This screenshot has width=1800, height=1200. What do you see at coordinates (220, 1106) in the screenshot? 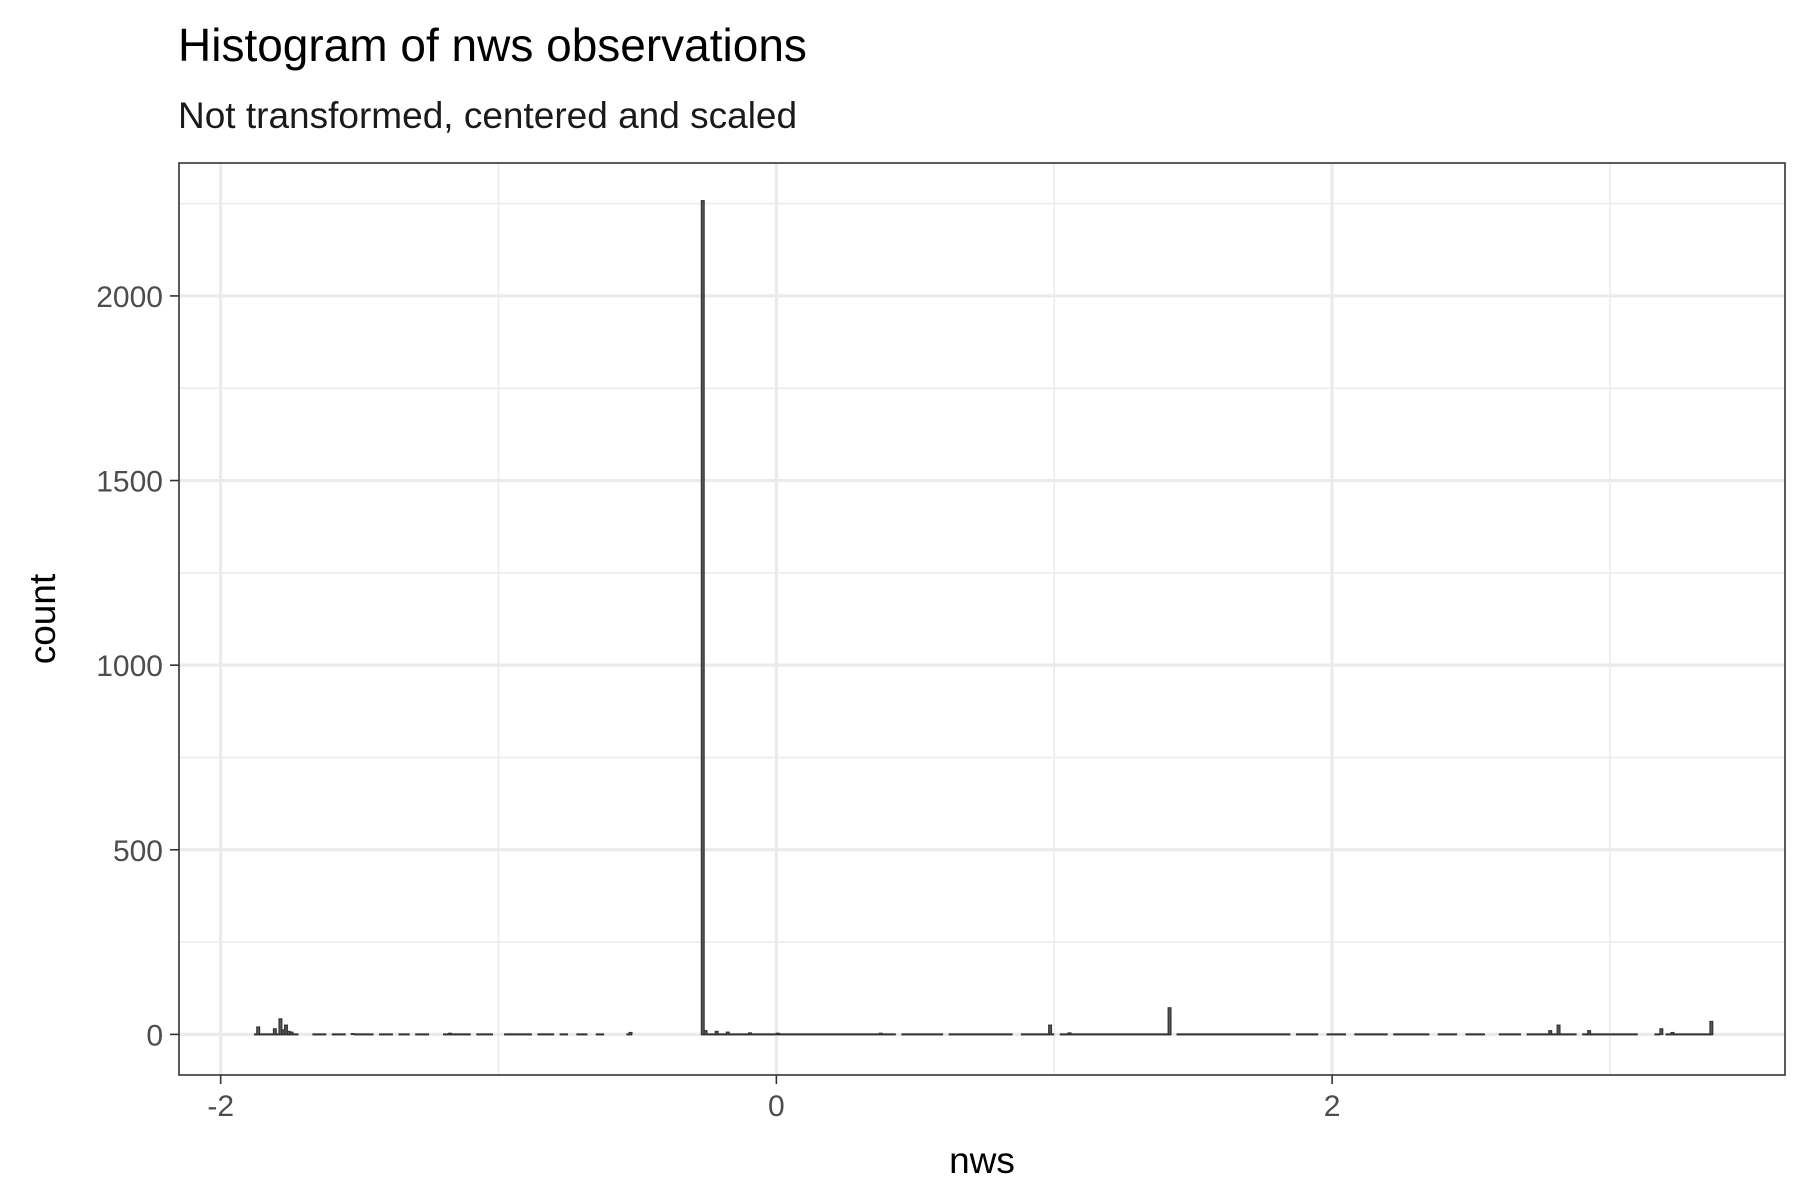
I see `x-tick-label: -2` at bounding box center [220, 1106].